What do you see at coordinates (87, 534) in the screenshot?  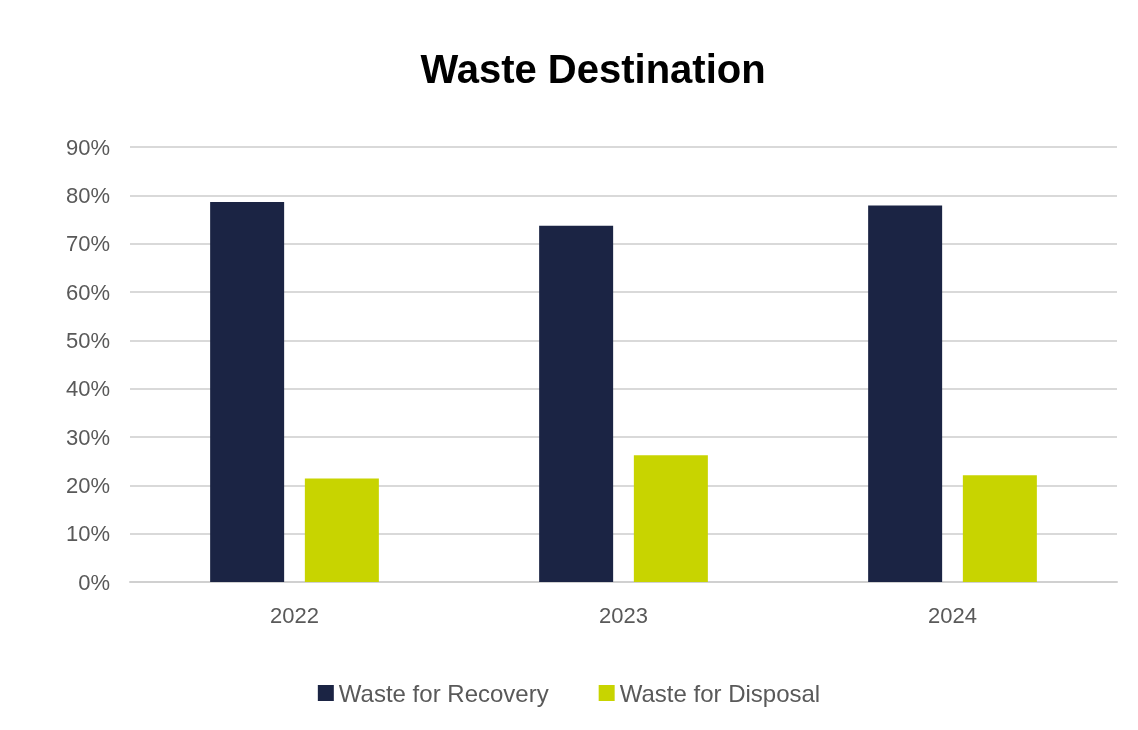 I see `y-tick-label: 10%` at bounding box center [87, 534].